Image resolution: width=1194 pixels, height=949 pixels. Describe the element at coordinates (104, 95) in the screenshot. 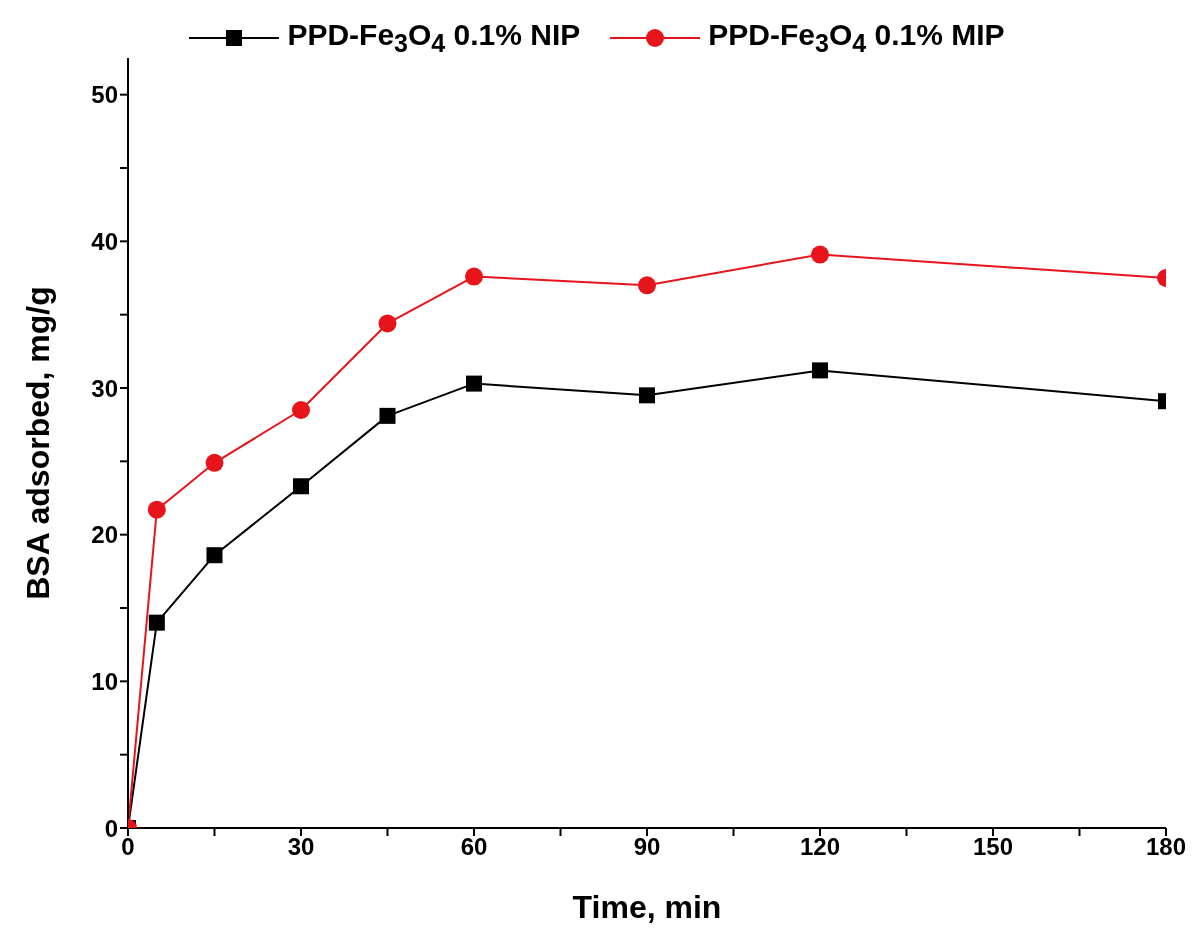

I see `y-tick-label: 50` at that location.